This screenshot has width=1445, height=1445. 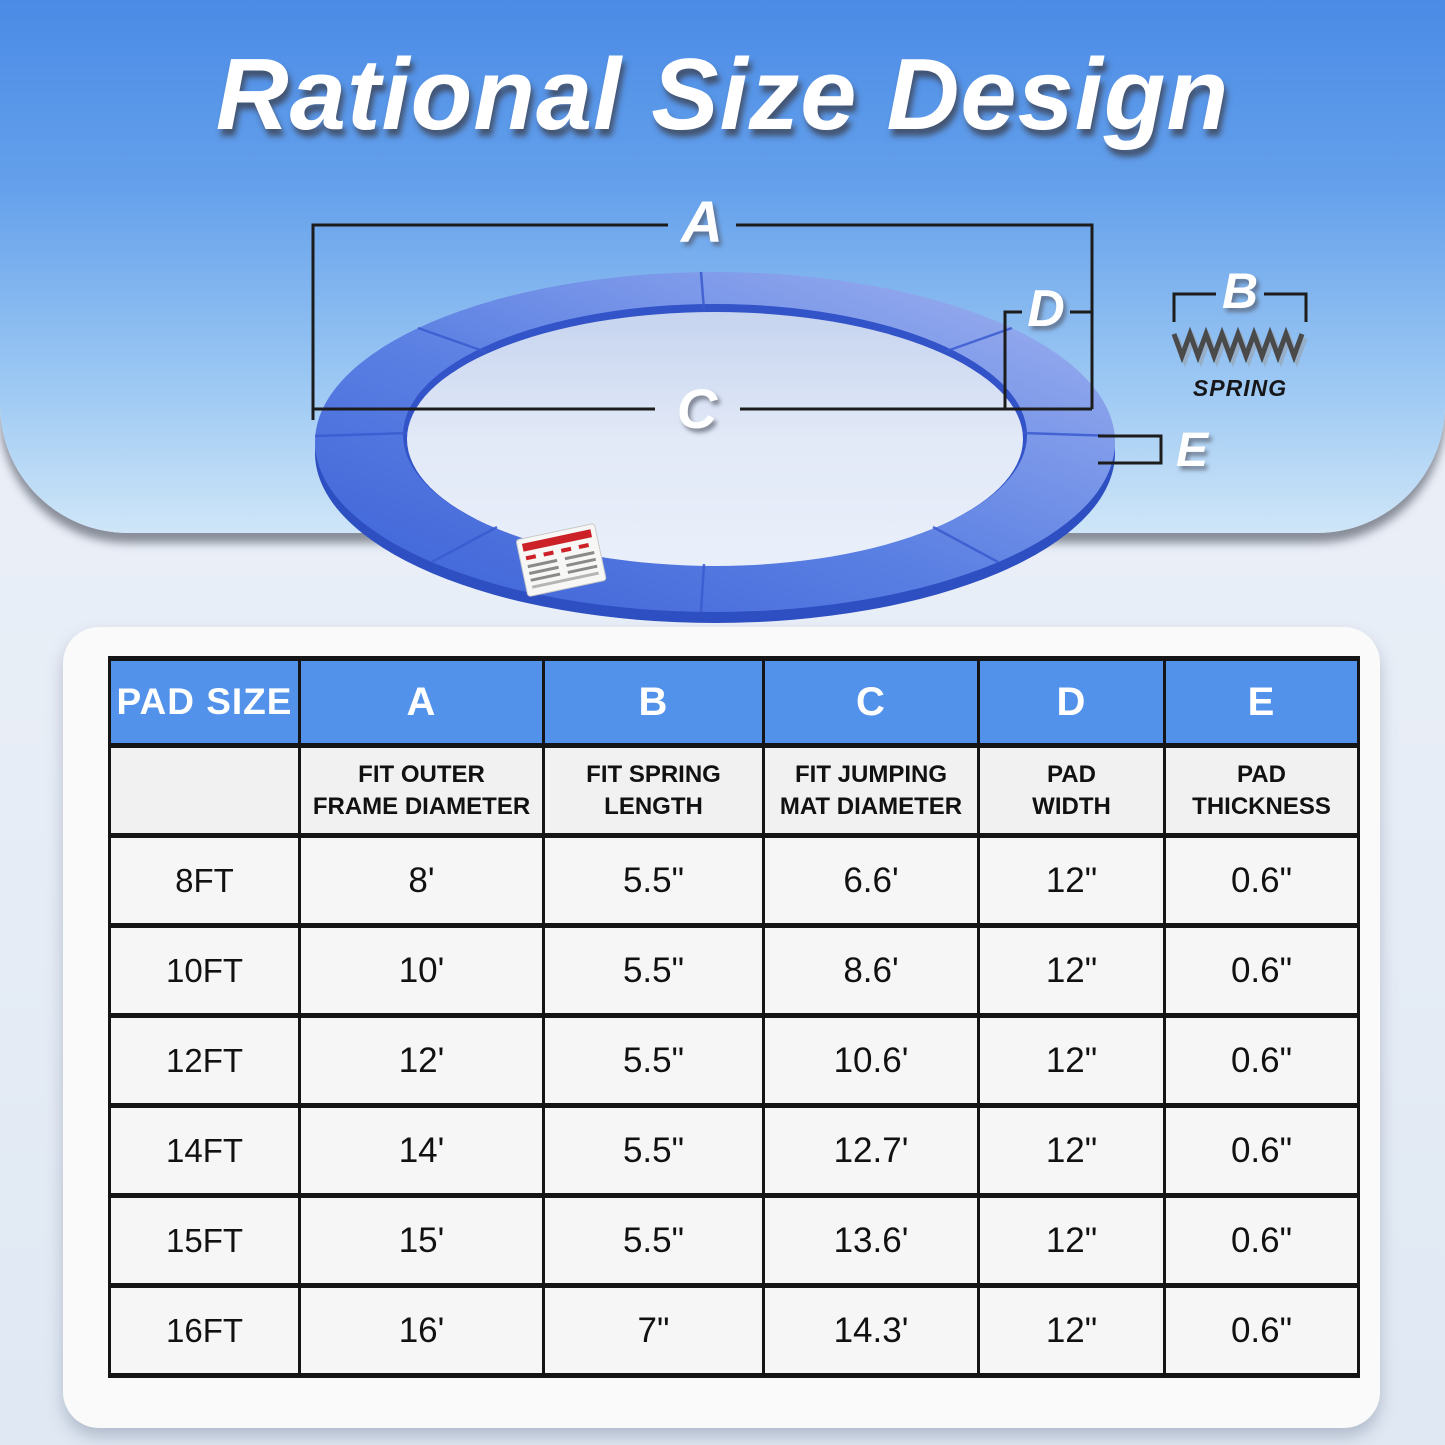 What do you see at coordinates (653, 702) in the screenshot?
I see `column-header-b: B` at bounding box center [653, 702].